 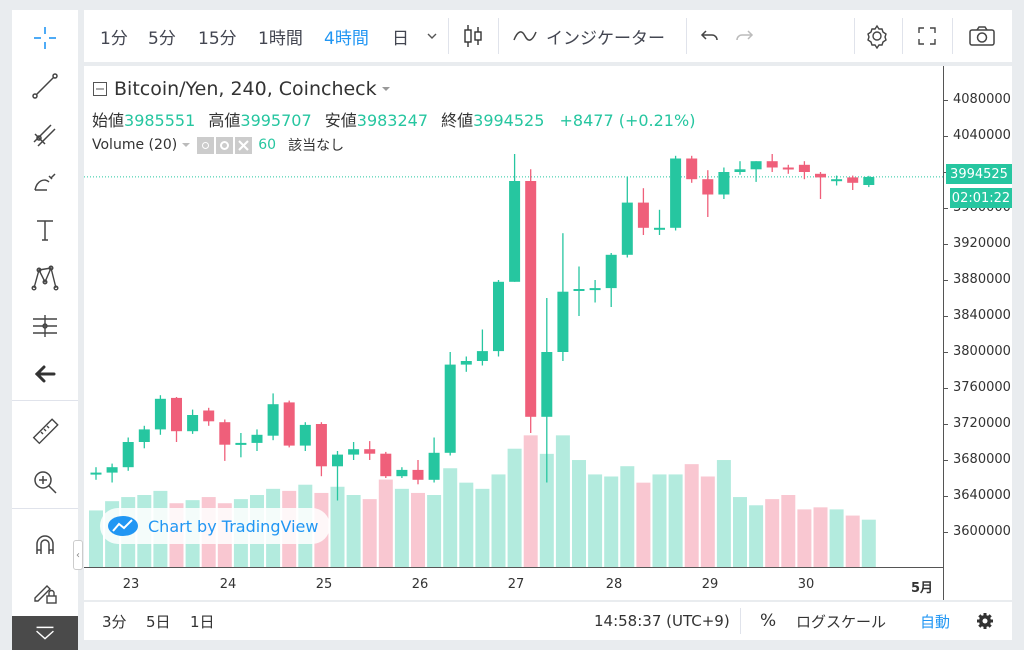 What do you see at coordinates (114, 621) in the screenshot?
I see `range-3m: 3分` at bounding box center [114, 621].